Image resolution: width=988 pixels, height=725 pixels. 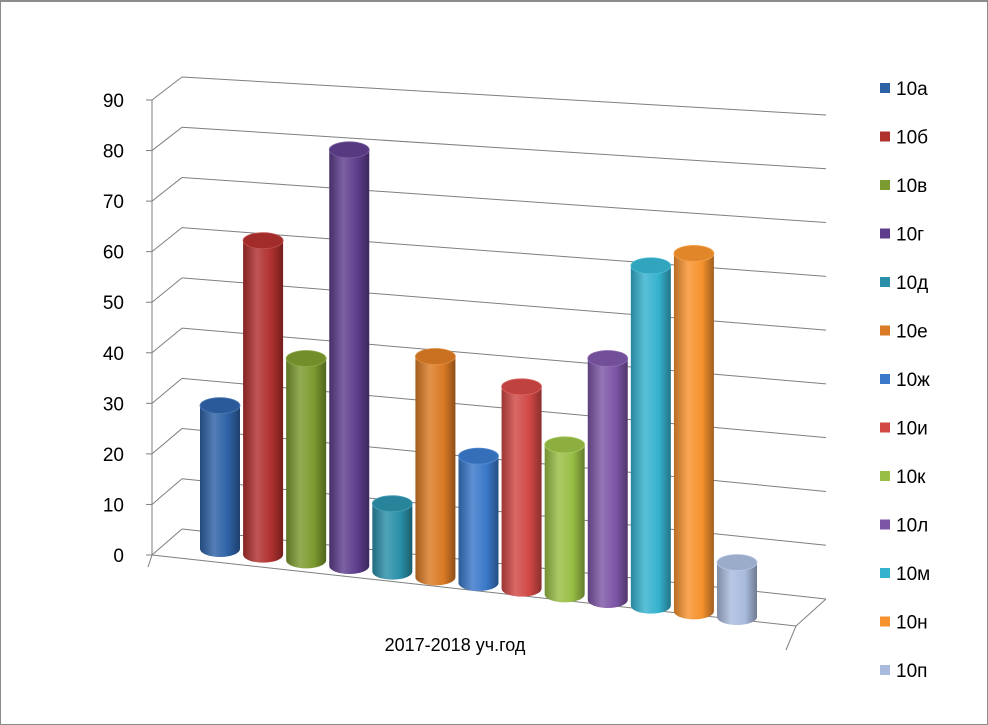 What do you see at coordinates (113, 455) in the screenshot?
I see `y-tick-label: 20` at bounding box center [113, 455].